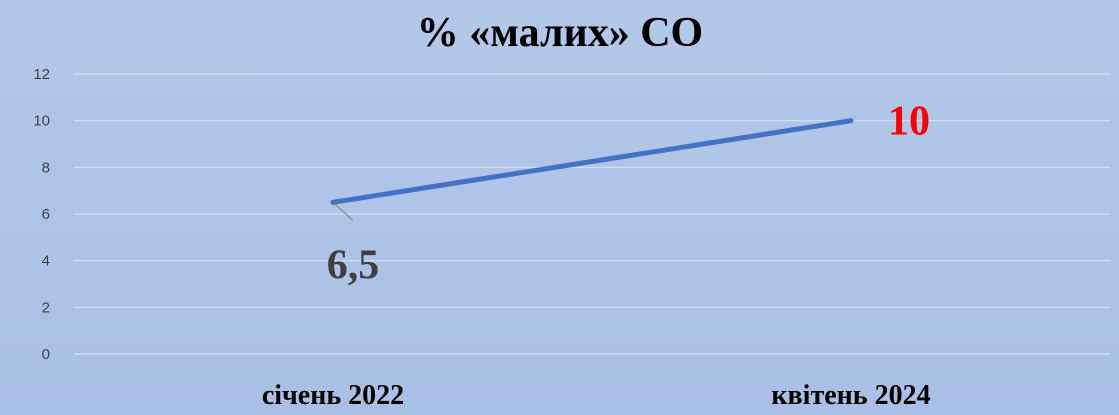 This screenshot has height=415, width=1119. I want to click on data-label: 10, so click(909, 122).